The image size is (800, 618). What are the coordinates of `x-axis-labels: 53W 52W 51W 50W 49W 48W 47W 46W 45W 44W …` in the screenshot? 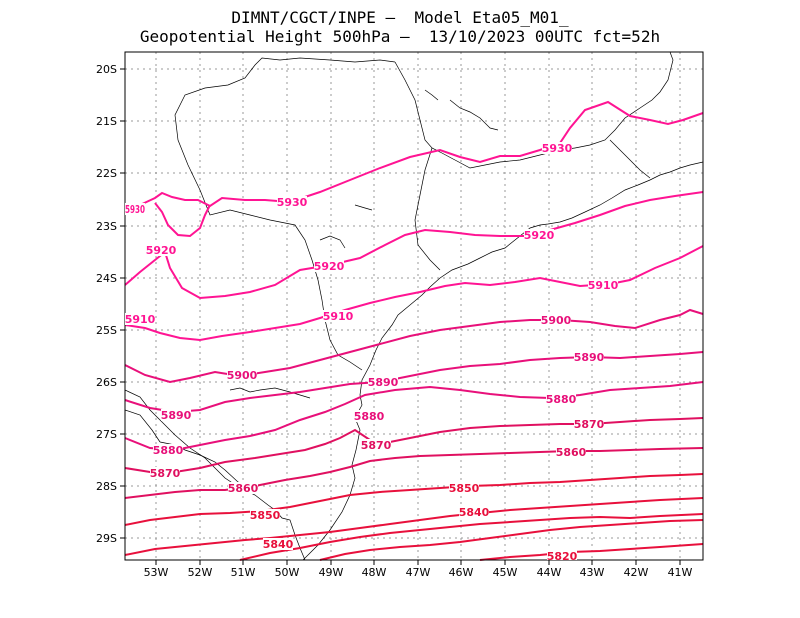 It's located at (418, 572).